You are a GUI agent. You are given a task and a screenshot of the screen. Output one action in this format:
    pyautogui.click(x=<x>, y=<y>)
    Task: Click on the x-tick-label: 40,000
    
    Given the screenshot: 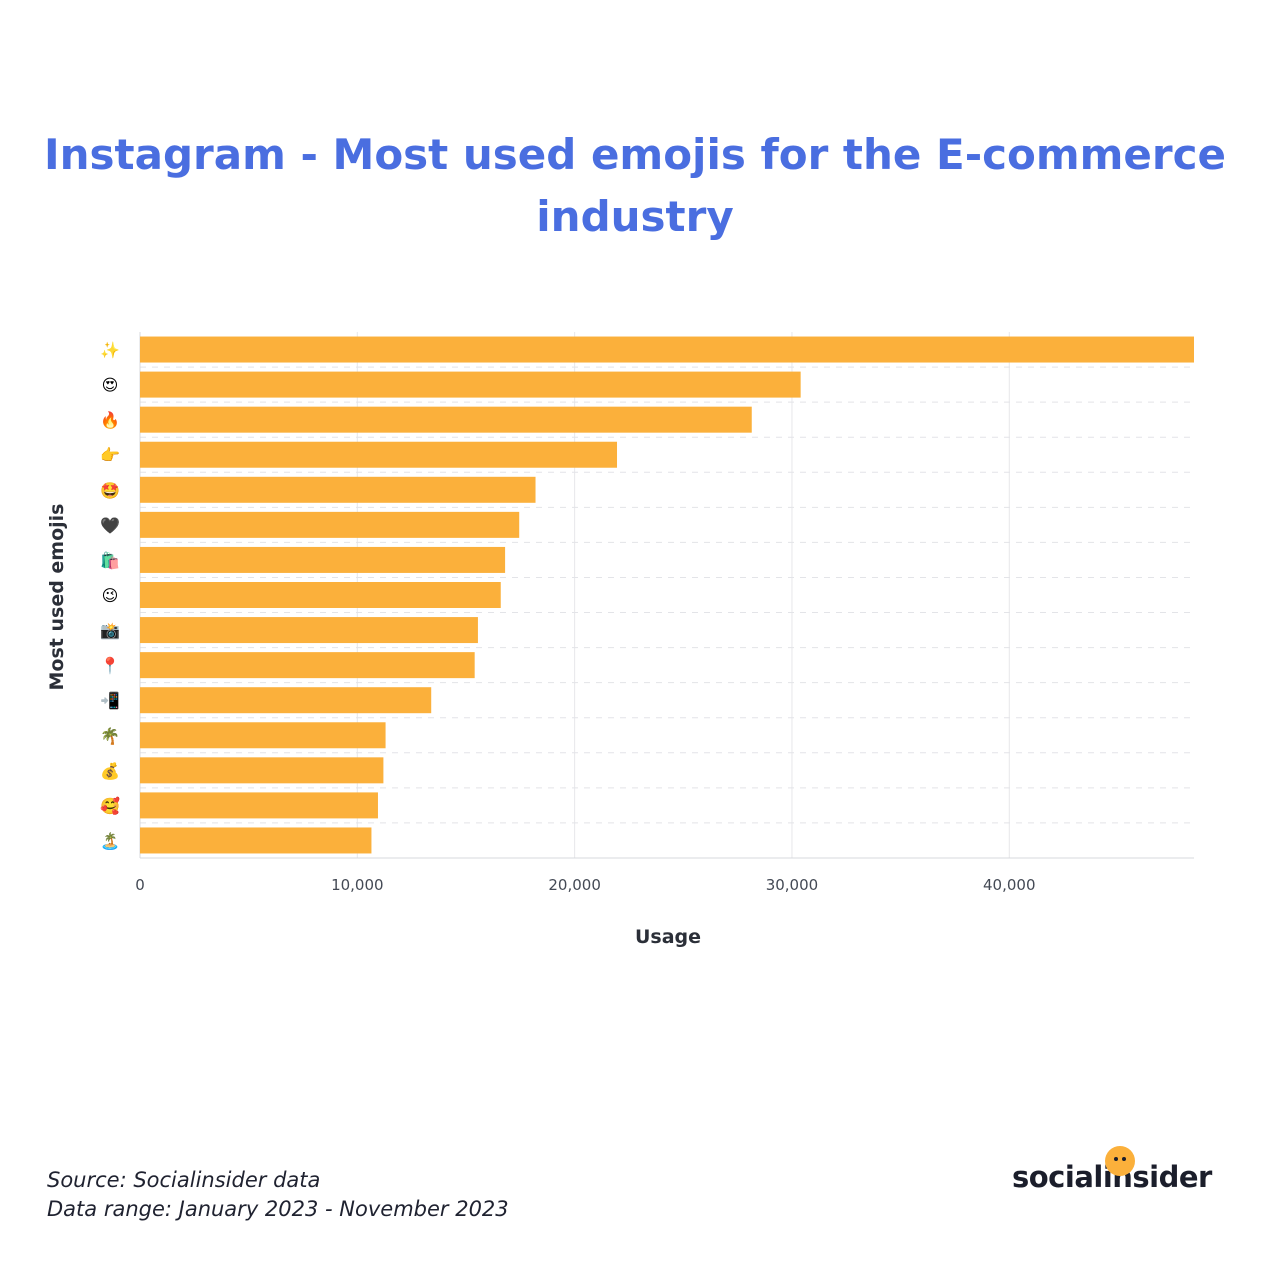 What is the action you would take?
    pyautogui.click(x=1009, y=885)
    